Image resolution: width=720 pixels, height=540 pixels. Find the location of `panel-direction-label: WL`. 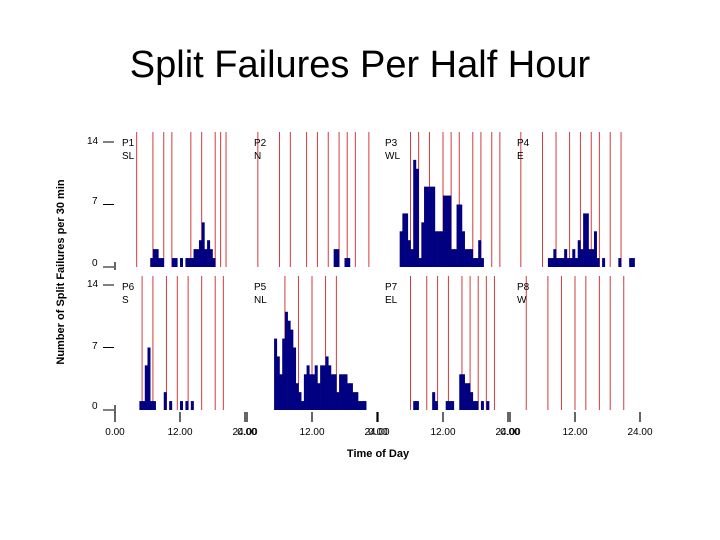

panel-direction-label: WL is located at coordinates (392, 156).